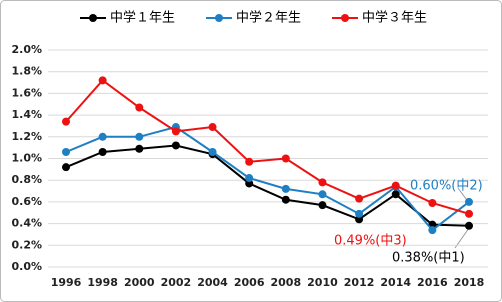 The width and height of the screenshot is (502, 302). What do you see at coordinates (66, 282) in the screenshot?
I see `x-tick-label: 1996` at bounding box center [66, 282].